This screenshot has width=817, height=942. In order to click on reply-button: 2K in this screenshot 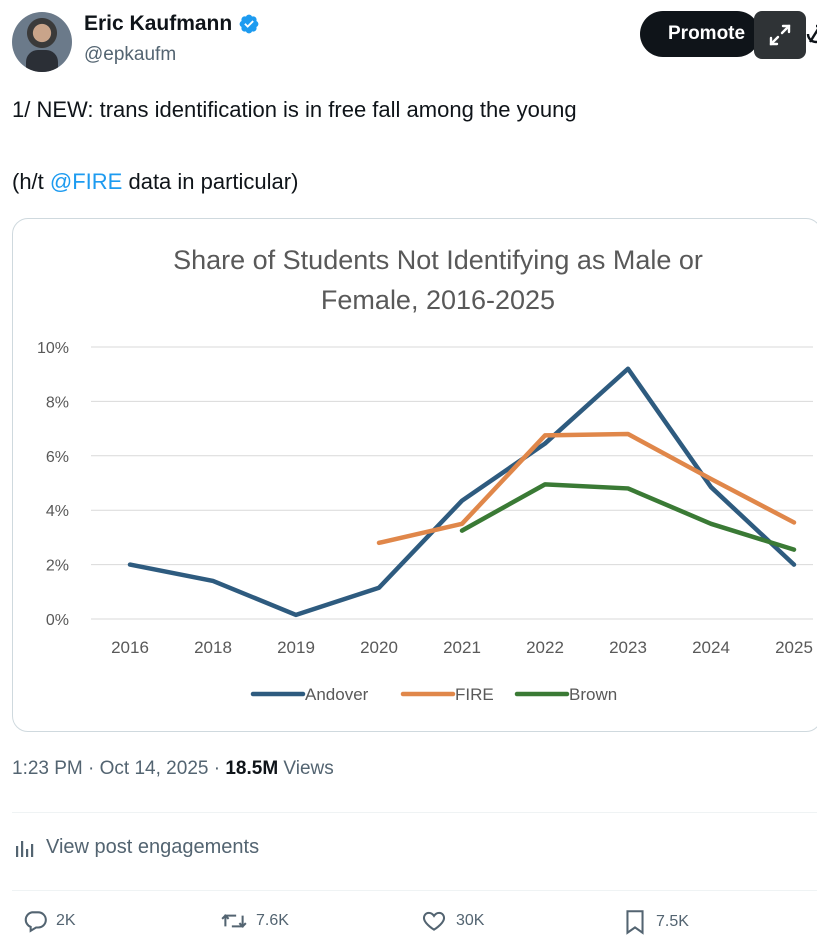, I will do `click(49, 921)`.